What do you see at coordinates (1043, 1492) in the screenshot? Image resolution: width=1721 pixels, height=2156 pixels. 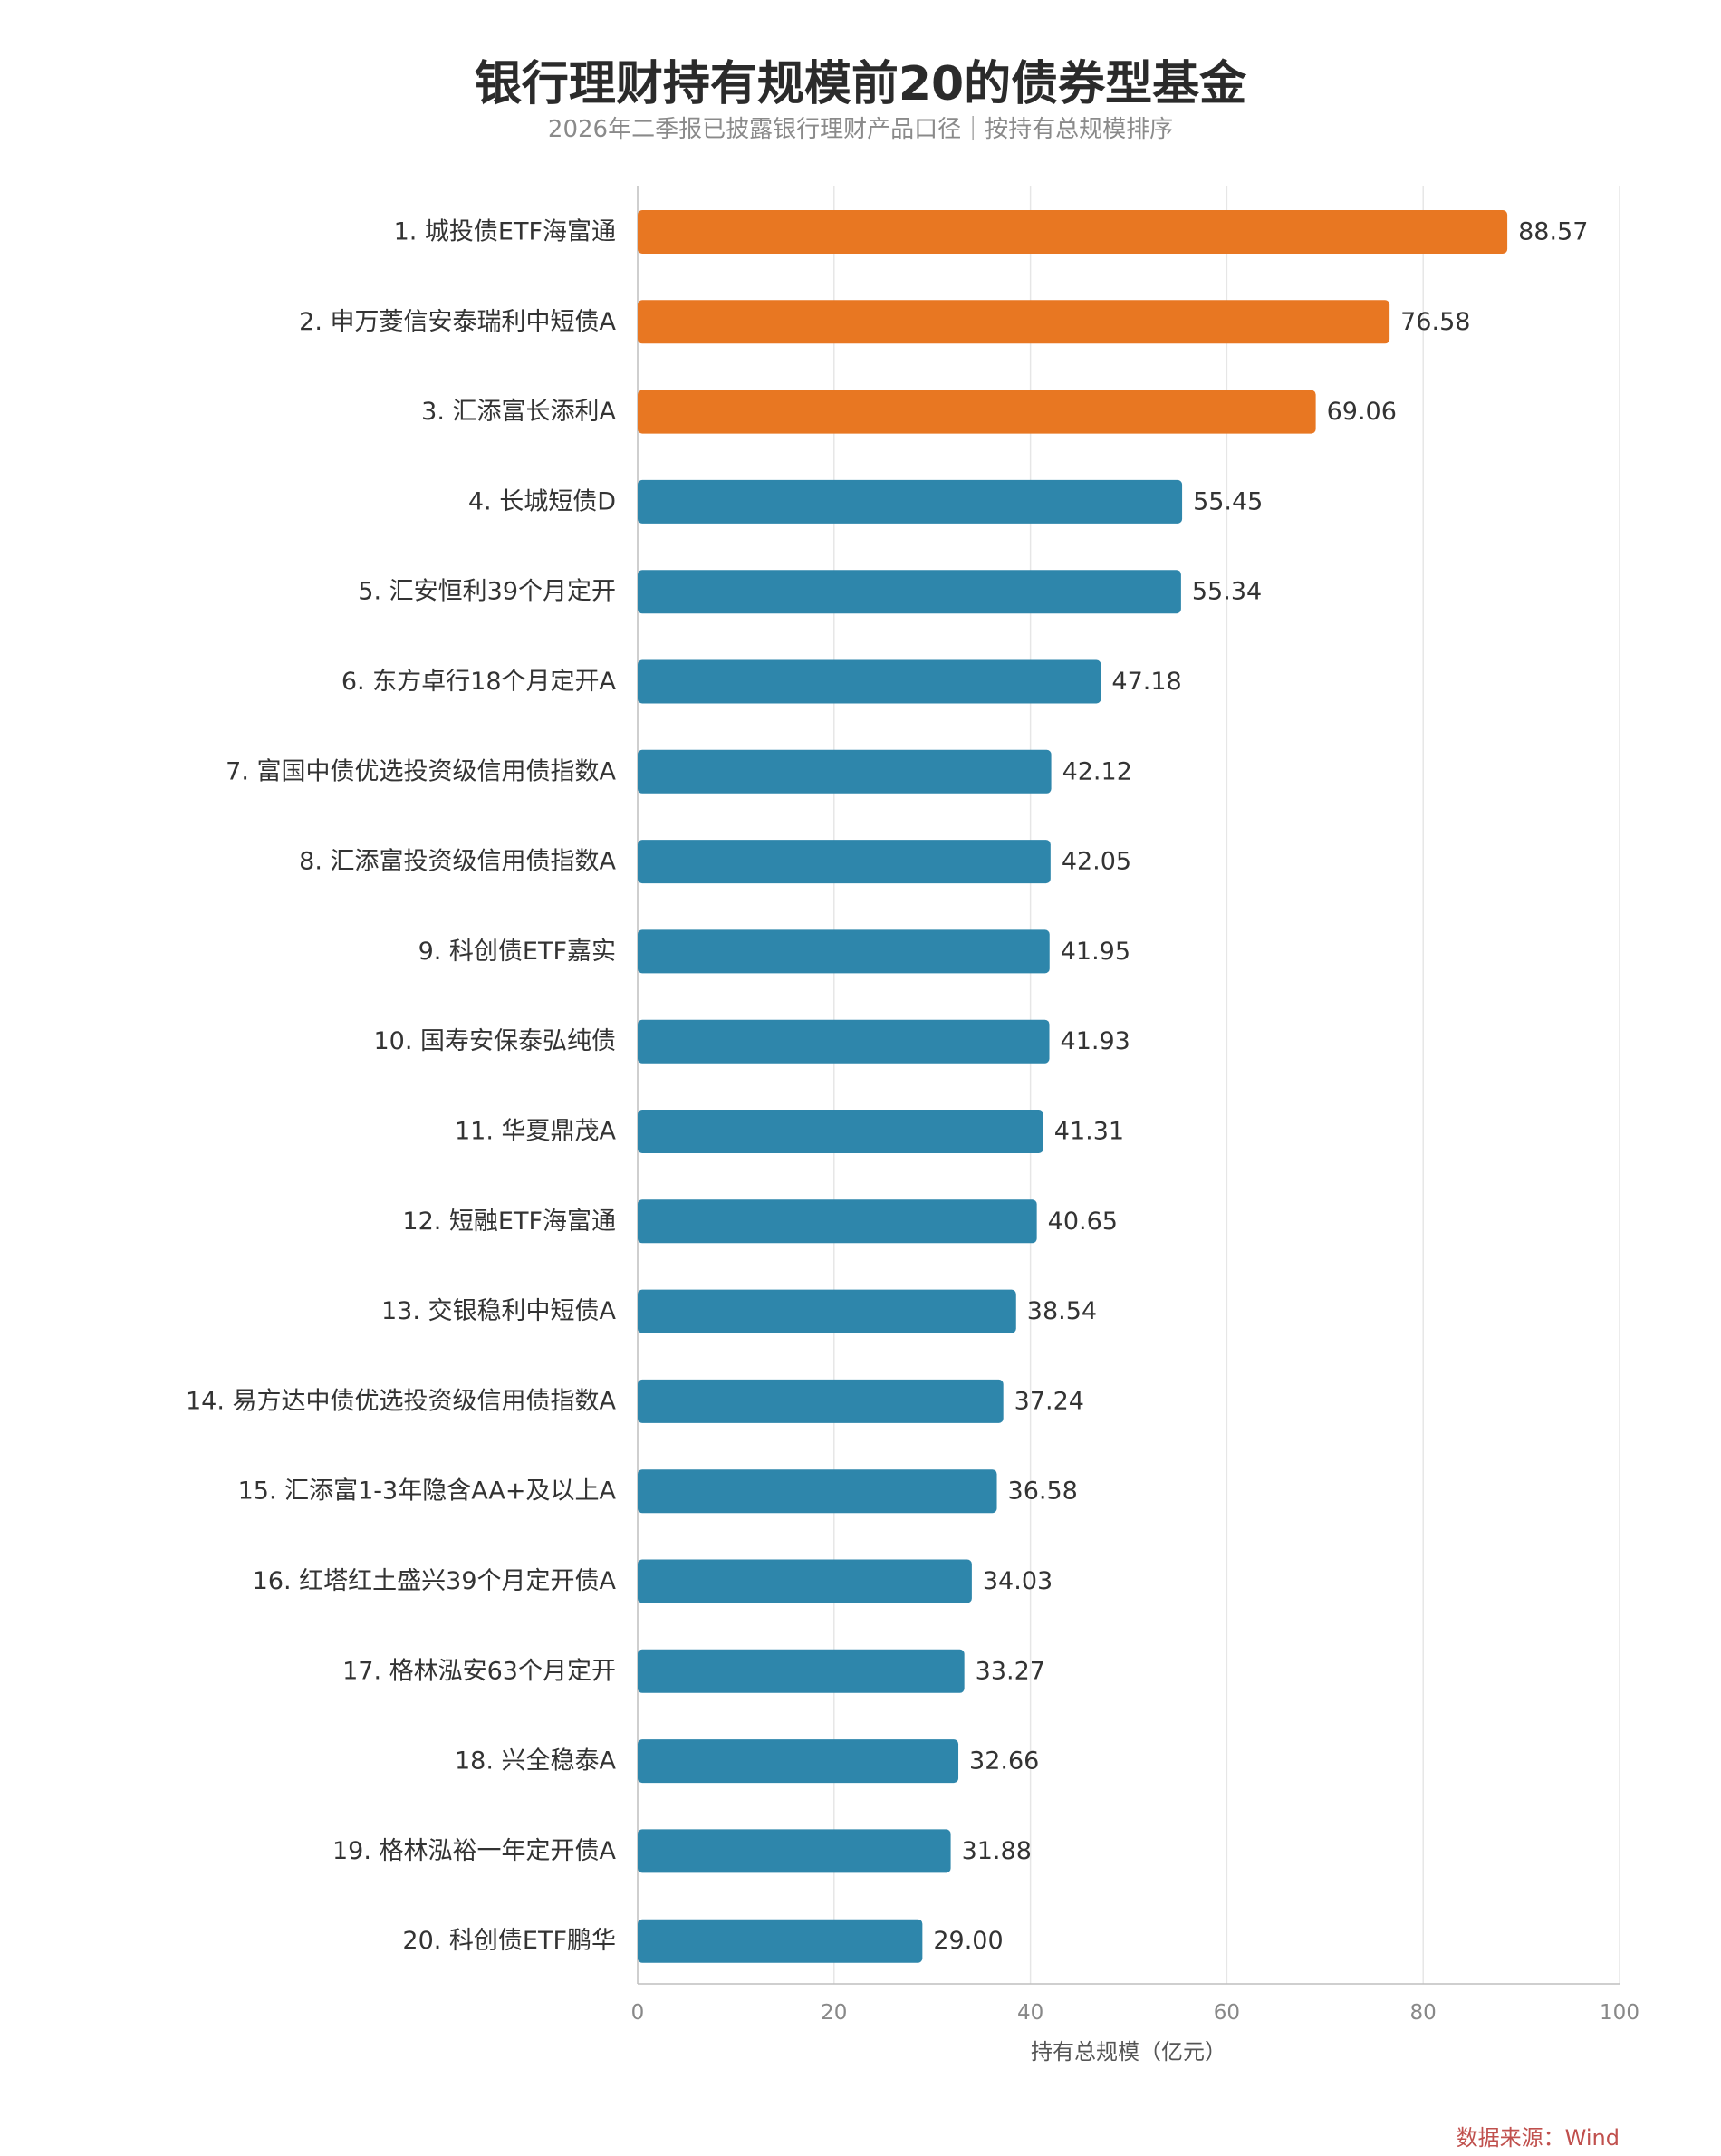 I see `value-label: 36.58` at bounding box center [1043, 1492].